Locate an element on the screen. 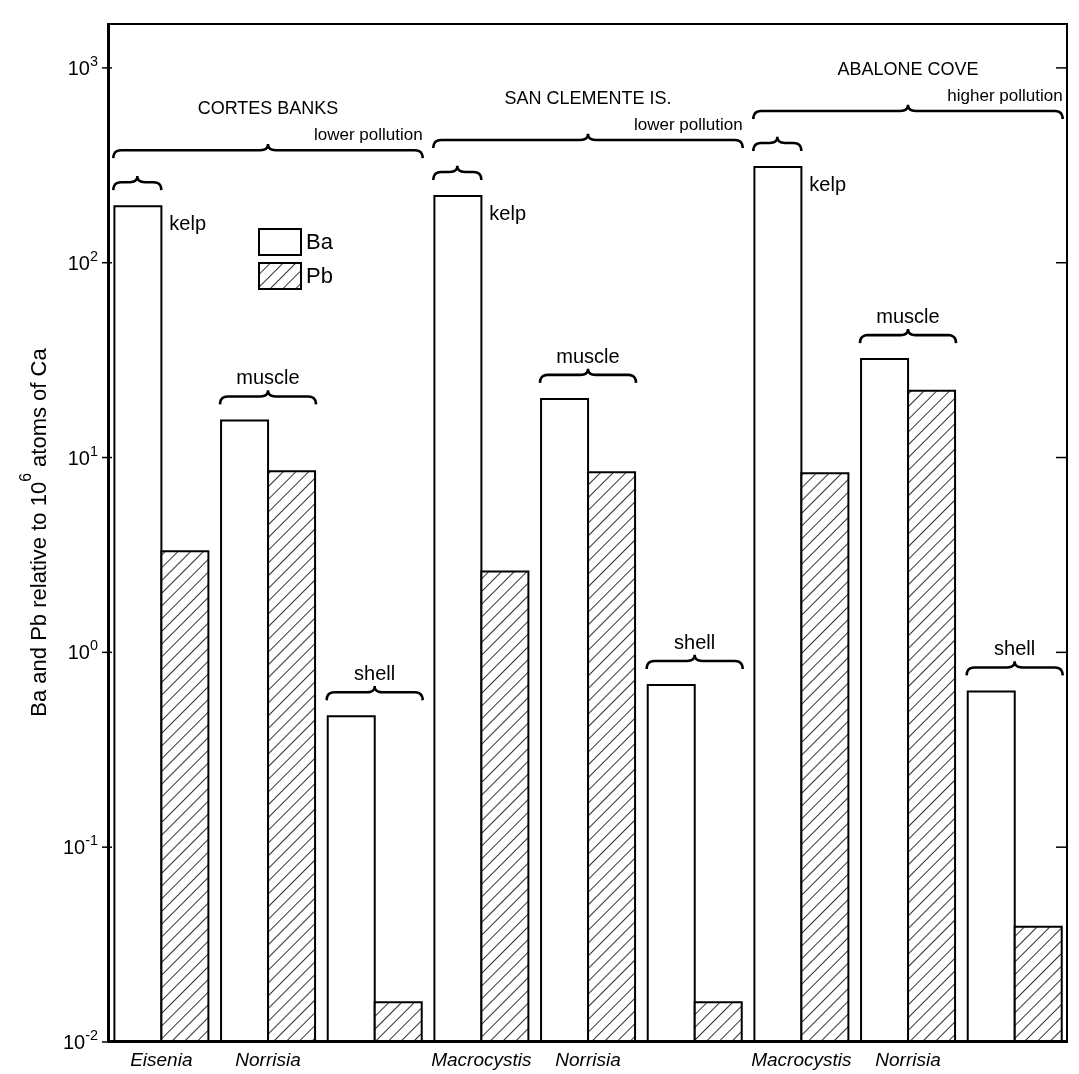 This screenshot has width=1079, height=1074. annotation: SAN CLEMENTE IS. is located at coordinates (588, 98).